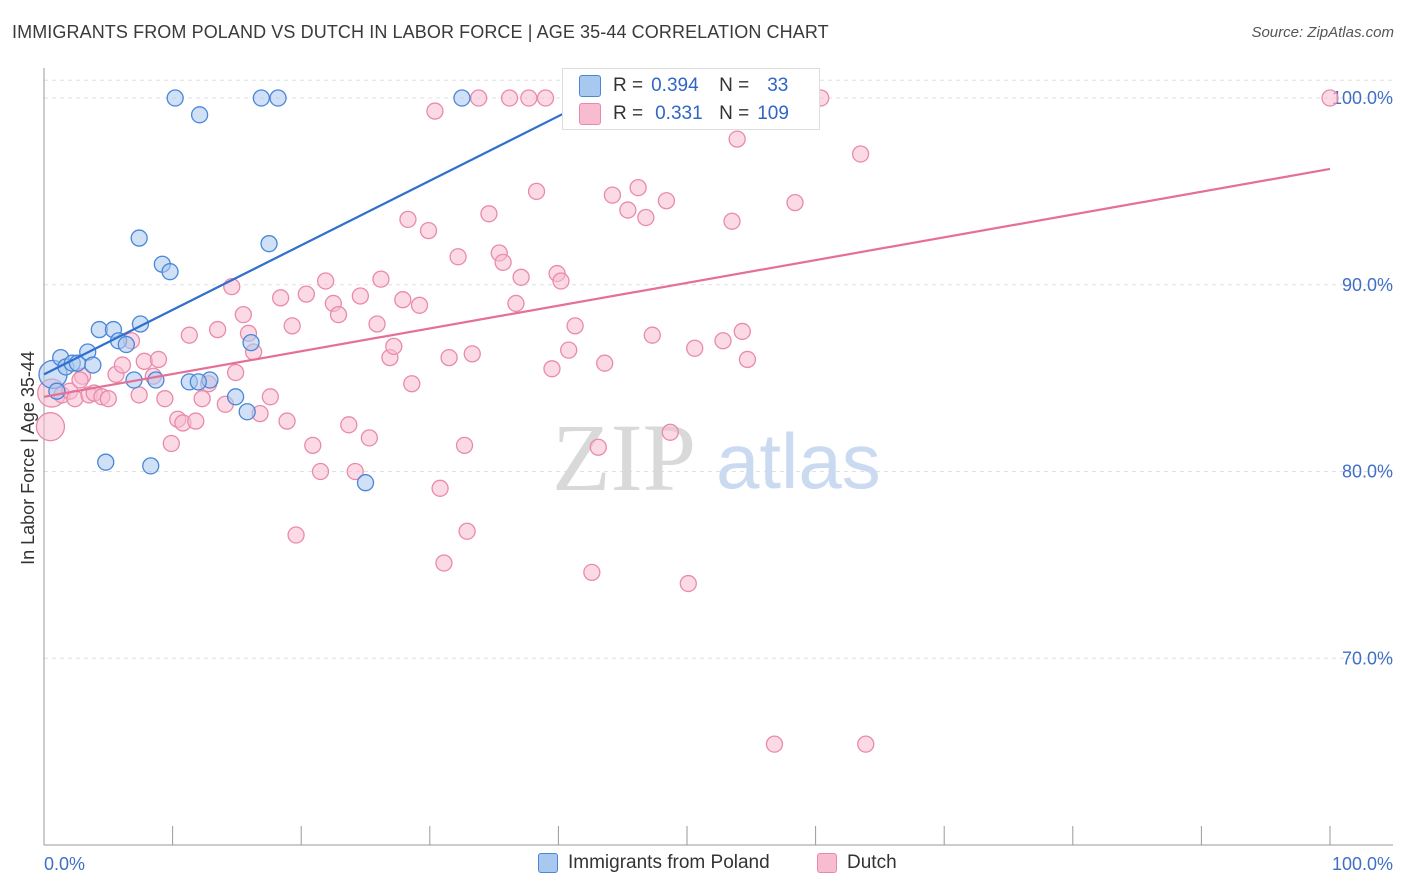 Image resolution: width=1406 pixels, height=892 pixels. What do you see at coordinates (675, 85) in the screenshot?
I see `legend-r-value: 0.394` at bounding box center [675, 85].